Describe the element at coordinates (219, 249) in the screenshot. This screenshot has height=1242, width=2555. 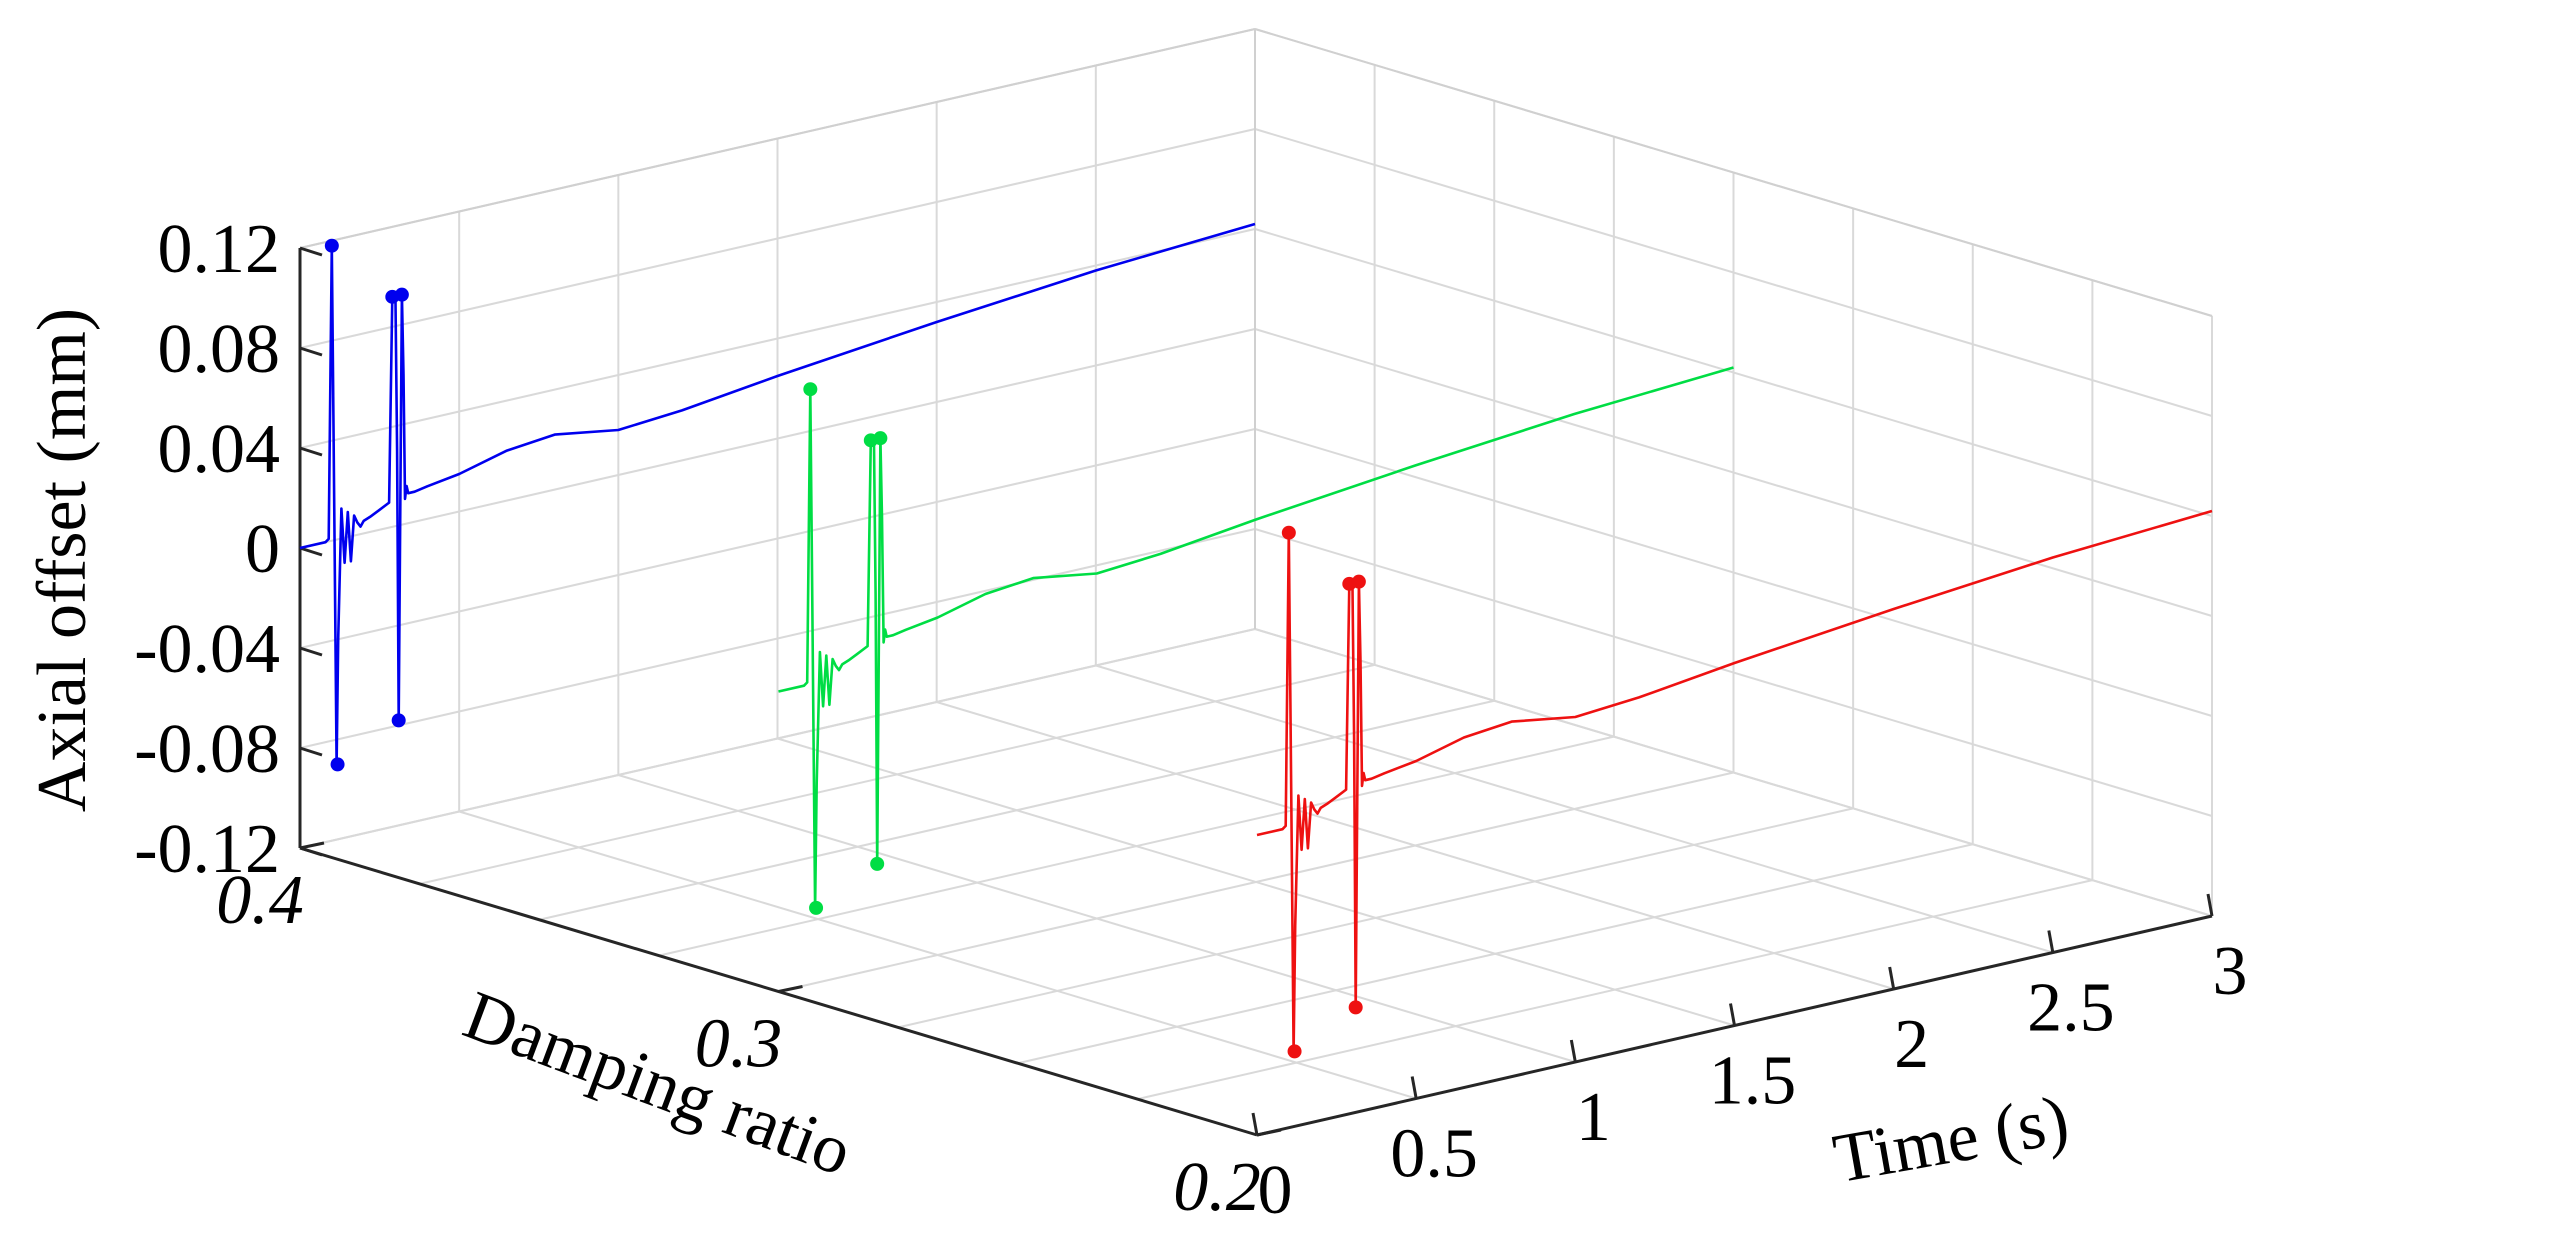
I see `z-tick-label: 0.12` at that location.